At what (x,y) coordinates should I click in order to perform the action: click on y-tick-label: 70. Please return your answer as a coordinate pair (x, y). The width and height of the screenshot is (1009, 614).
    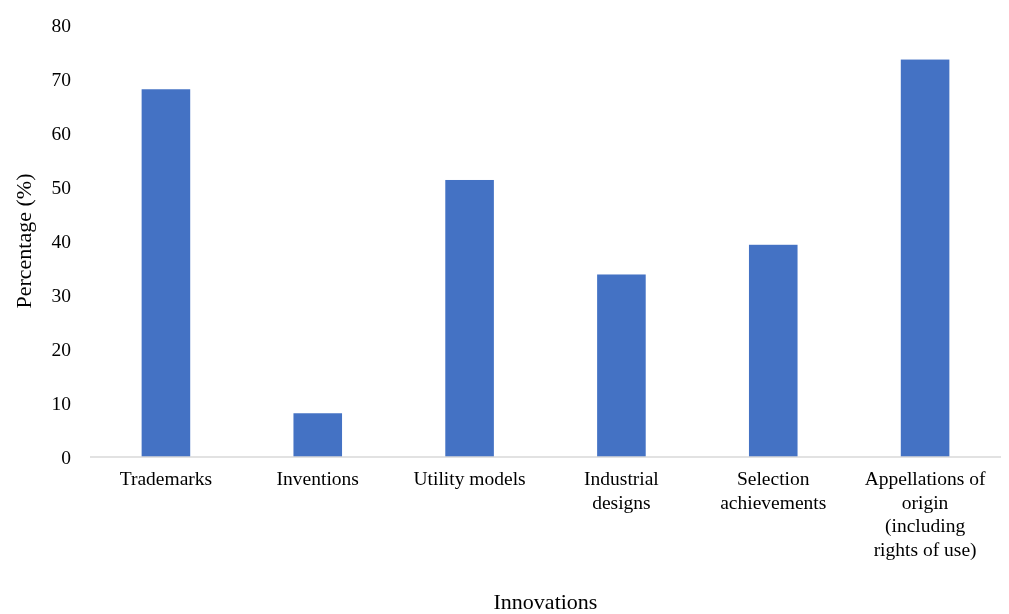
    Looking at the image, I should click on (61, 79).